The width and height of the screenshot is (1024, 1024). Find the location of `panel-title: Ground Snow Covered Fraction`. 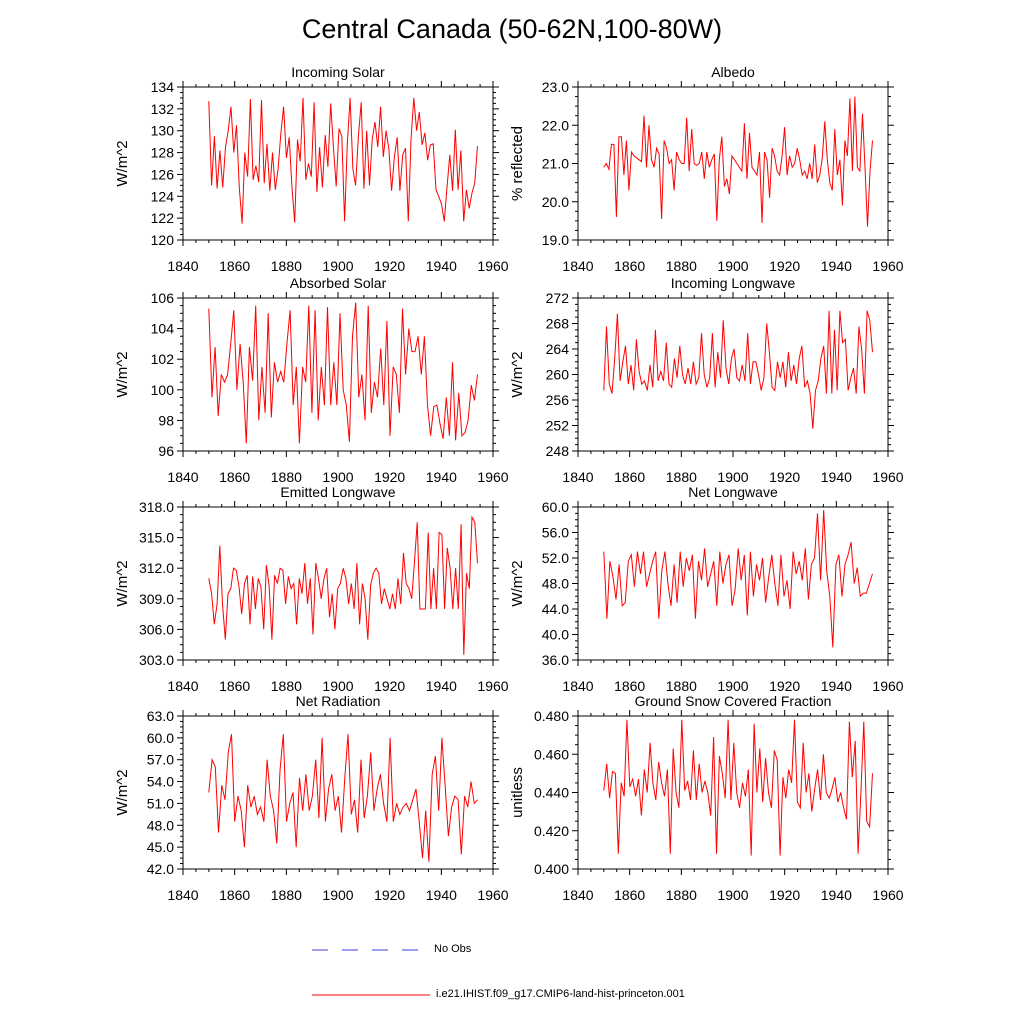

panel-title: Ground Snow Covered Fraction is located at coordinates (733, 701).